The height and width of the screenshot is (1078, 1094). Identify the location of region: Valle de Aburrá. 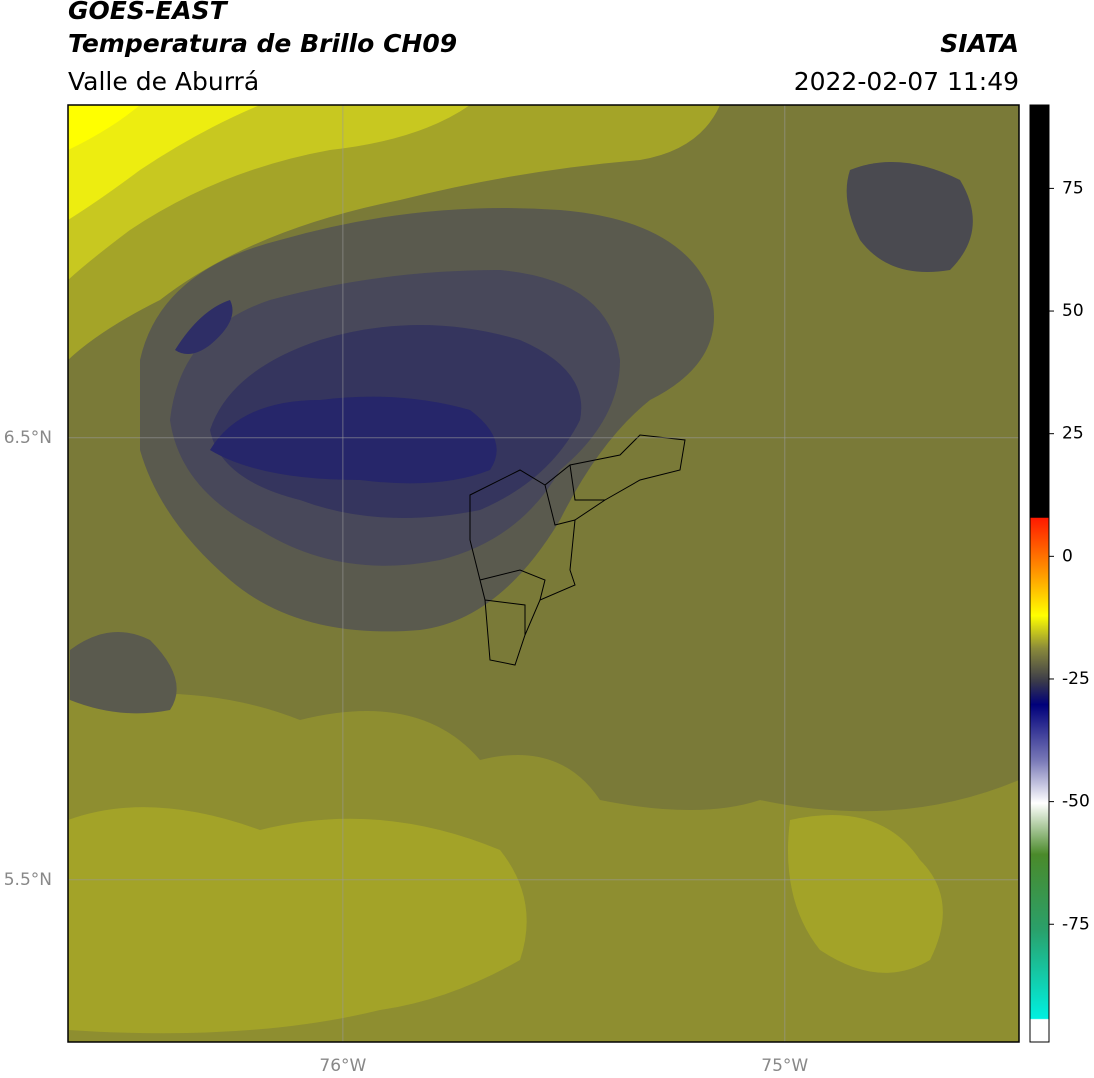
(163, 81).